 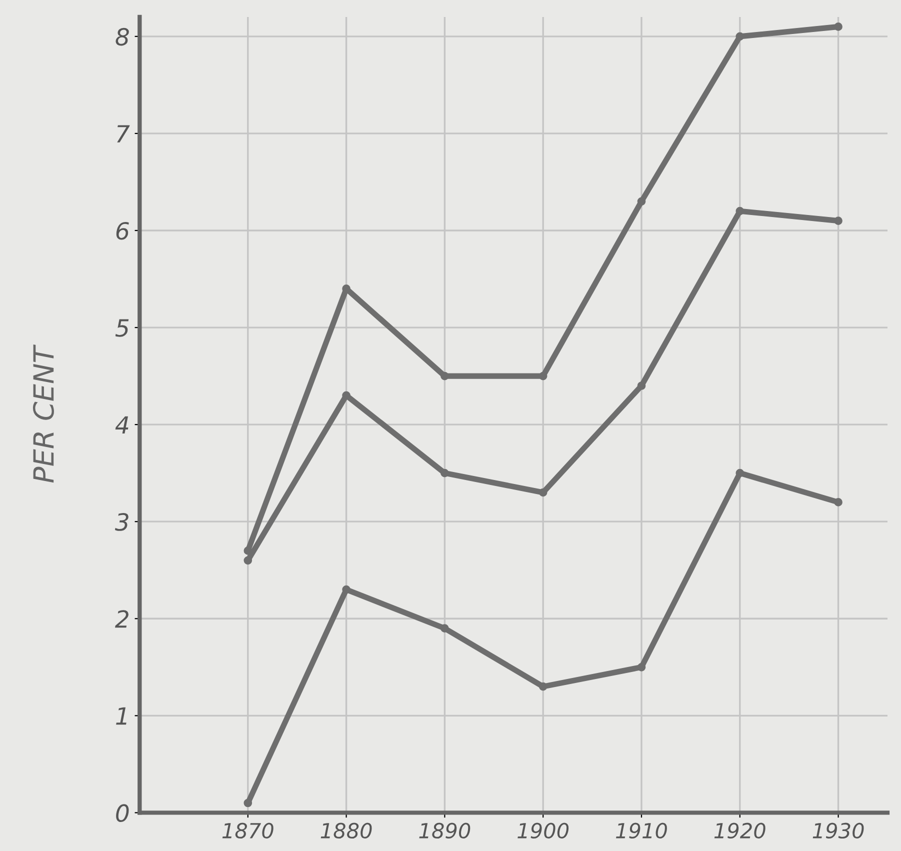 What do you see at coordinates (43, 413) in the screenshot?
I see `y-axis-title: PER CENT` at bounding box center [43, 413].